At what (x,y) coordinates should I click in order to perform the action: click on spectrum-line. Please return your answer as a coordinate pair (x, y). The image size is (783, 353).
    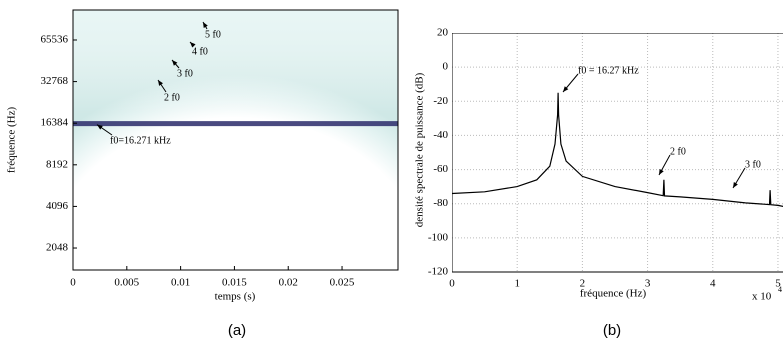
    Looking at the image, I should click on (617, 150).